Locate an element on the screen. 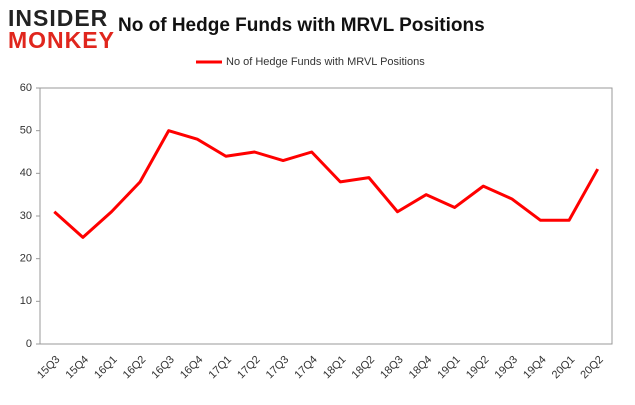 The image size is (635, 405). y-tick-label: 50 is located at coordinates (26, 131).